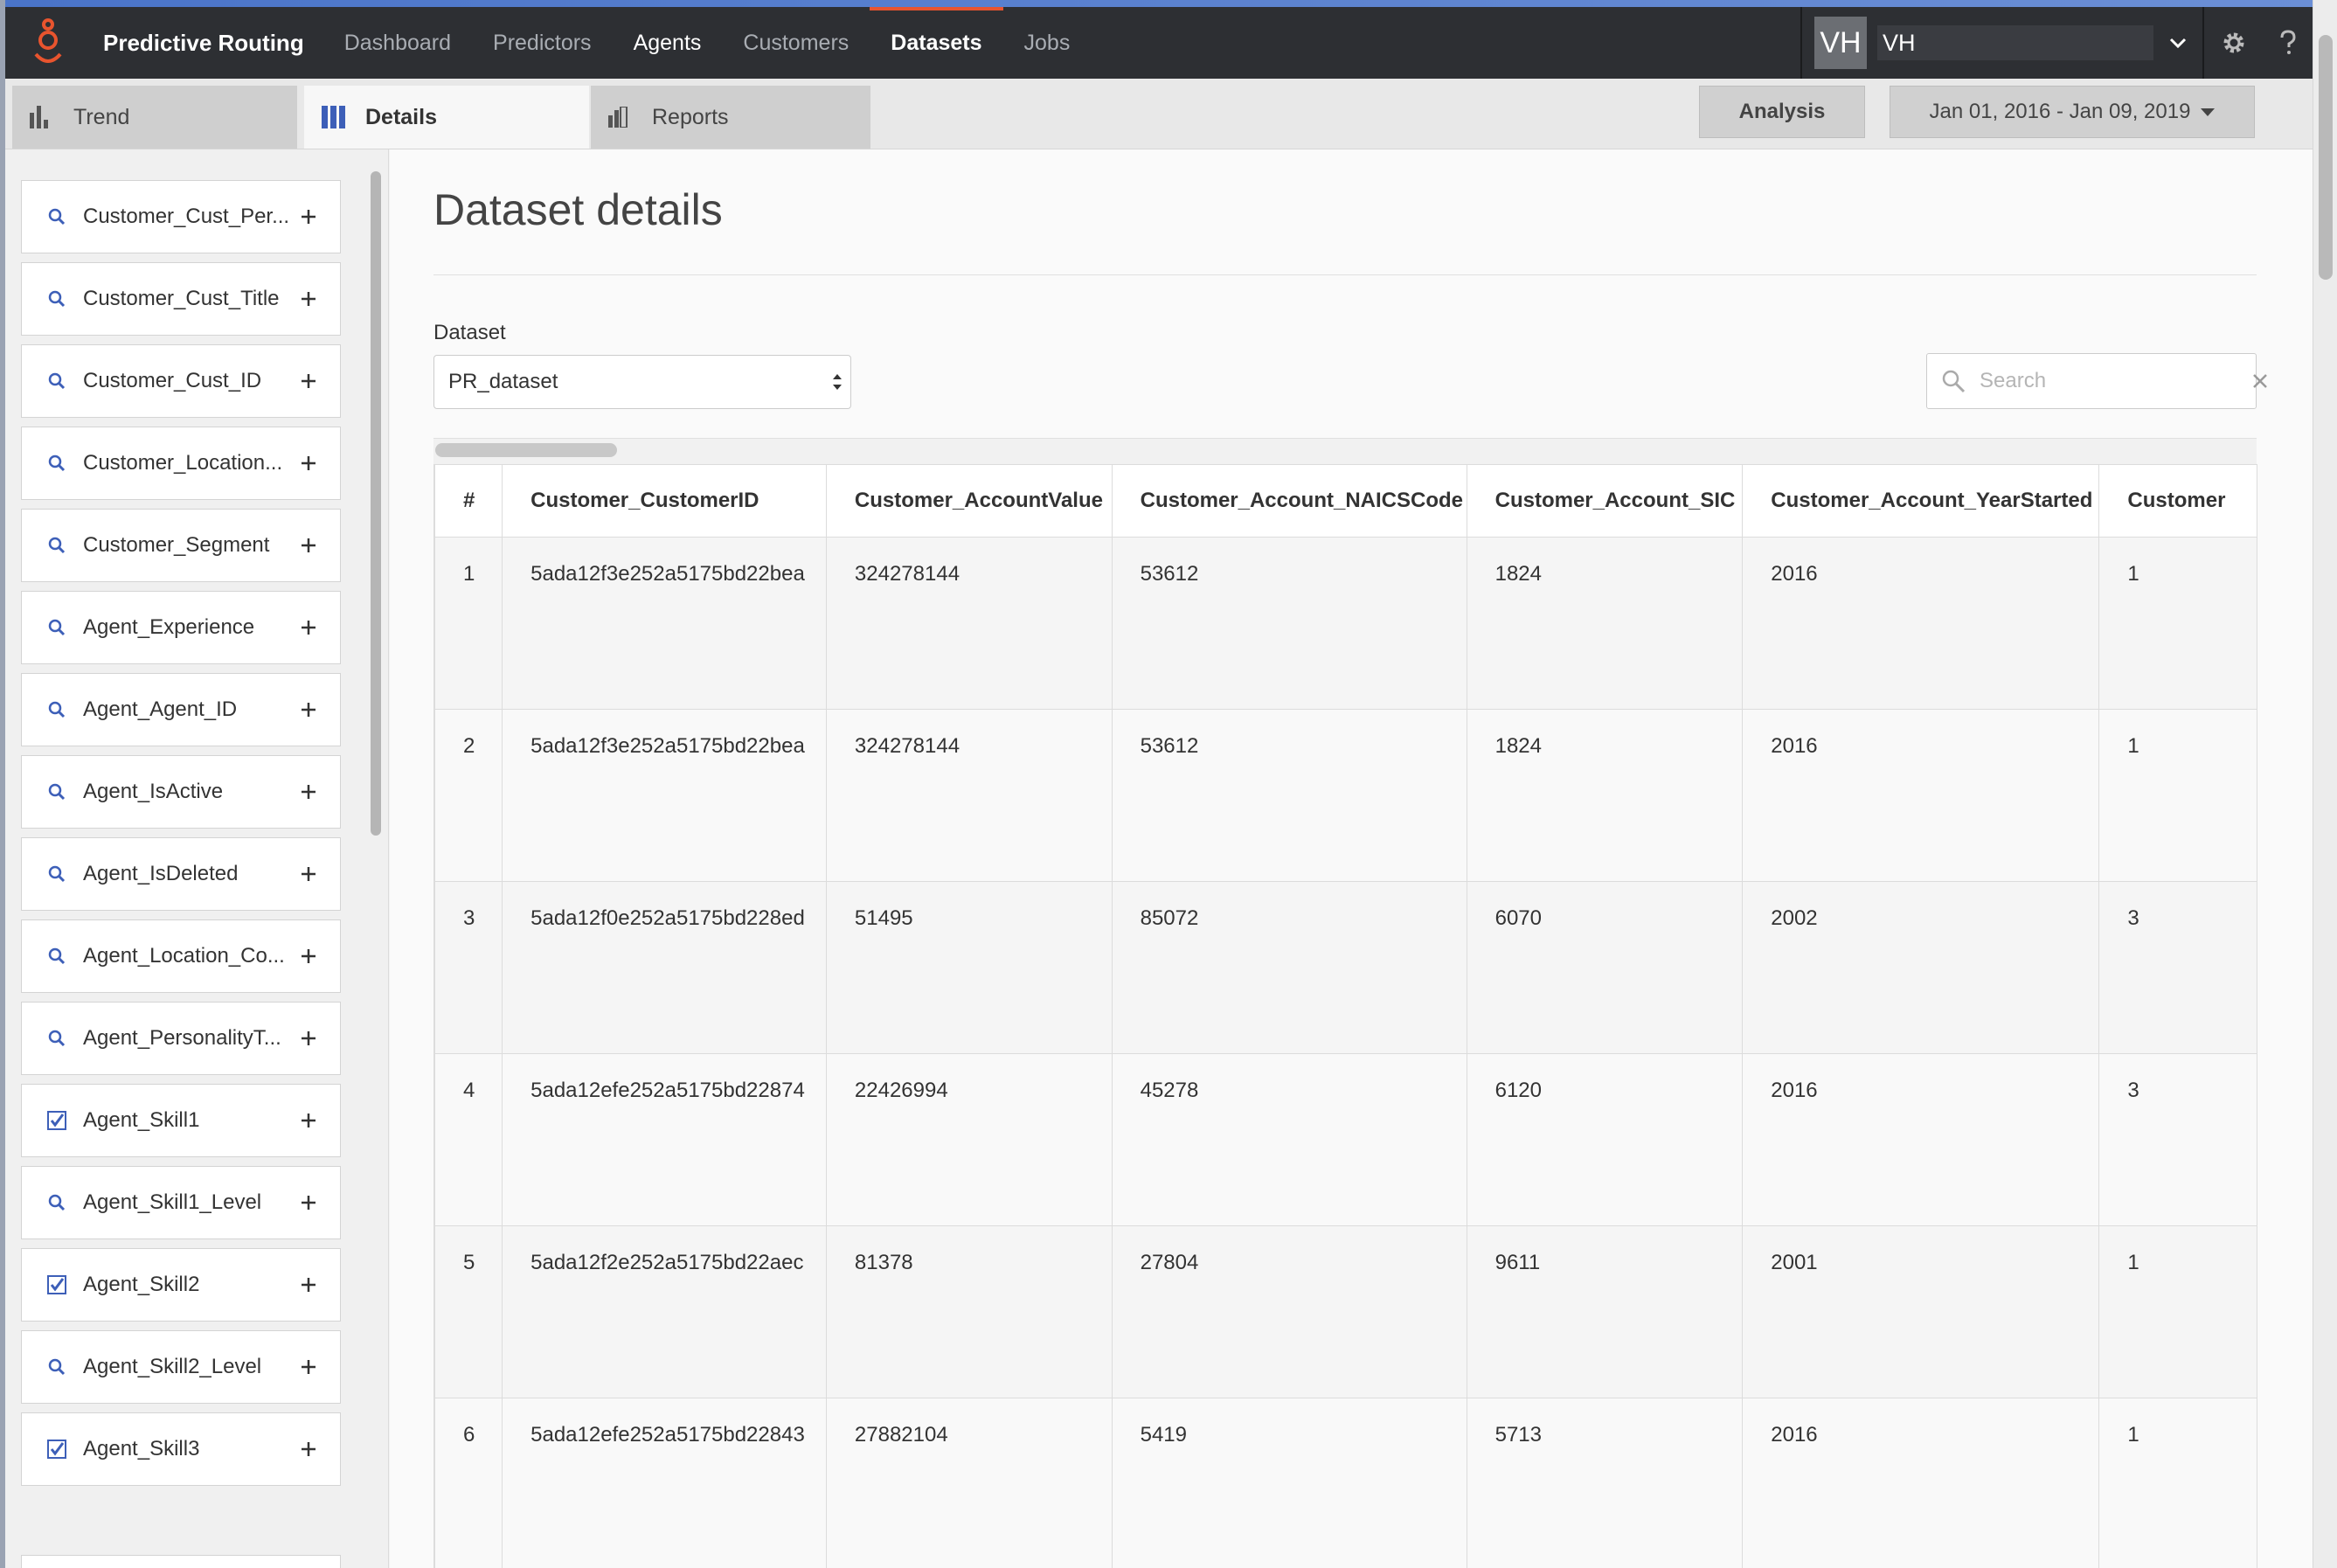 Image resolution: width=2337 pixels, height=1568 pixels. I want to click on window-scrollbar, so click(2325, 784).